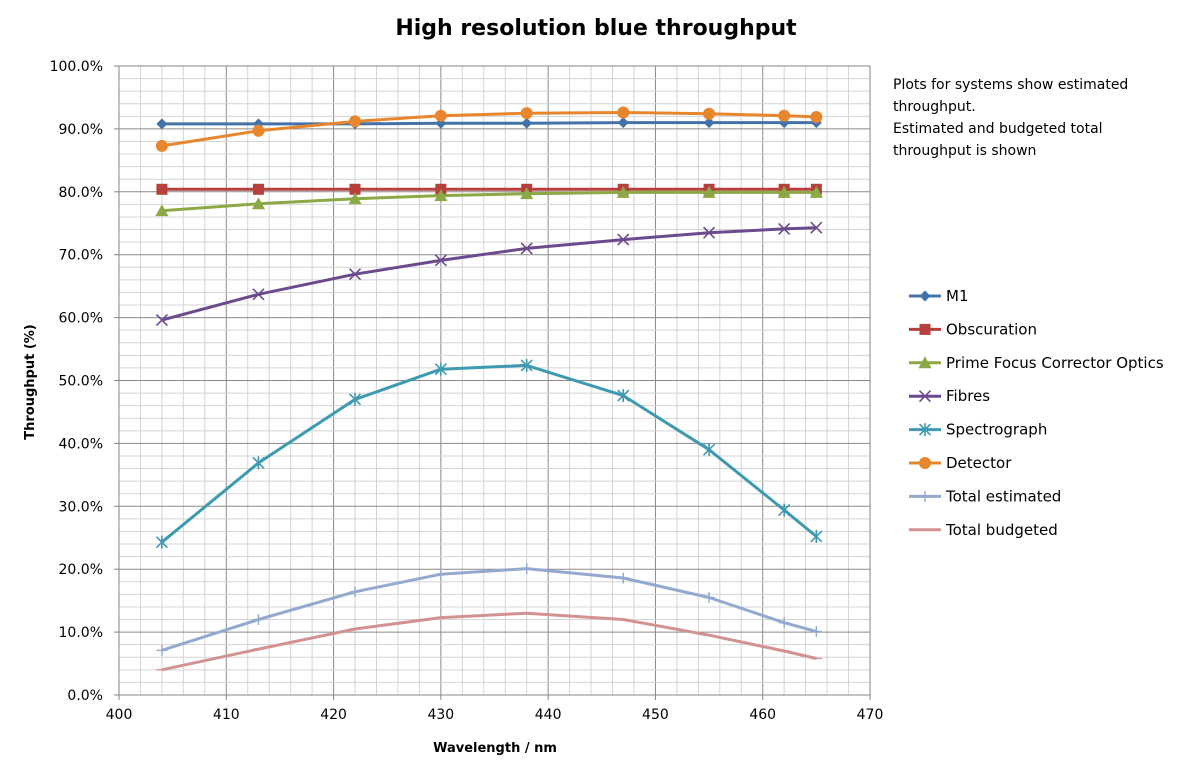  Describe the element at coordinates (979, 463) in the screenshot. I see `legend-label: Detector` at that location.